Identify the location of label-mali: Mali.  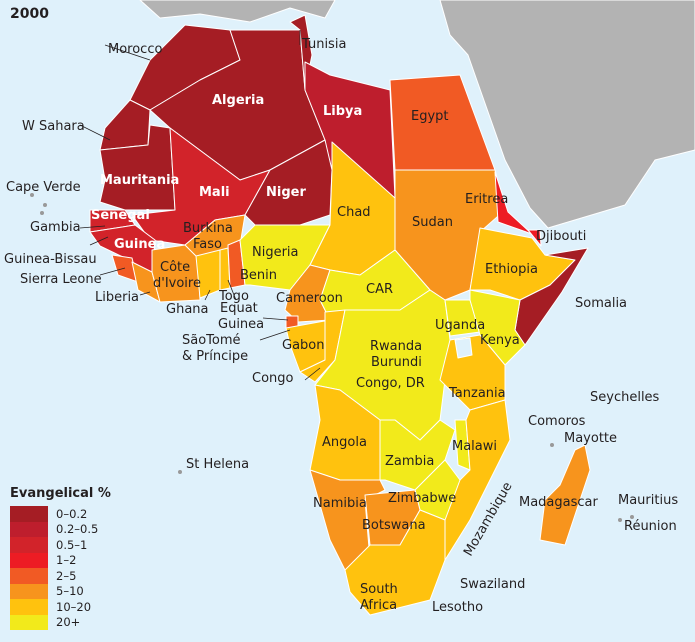
(214, 192).